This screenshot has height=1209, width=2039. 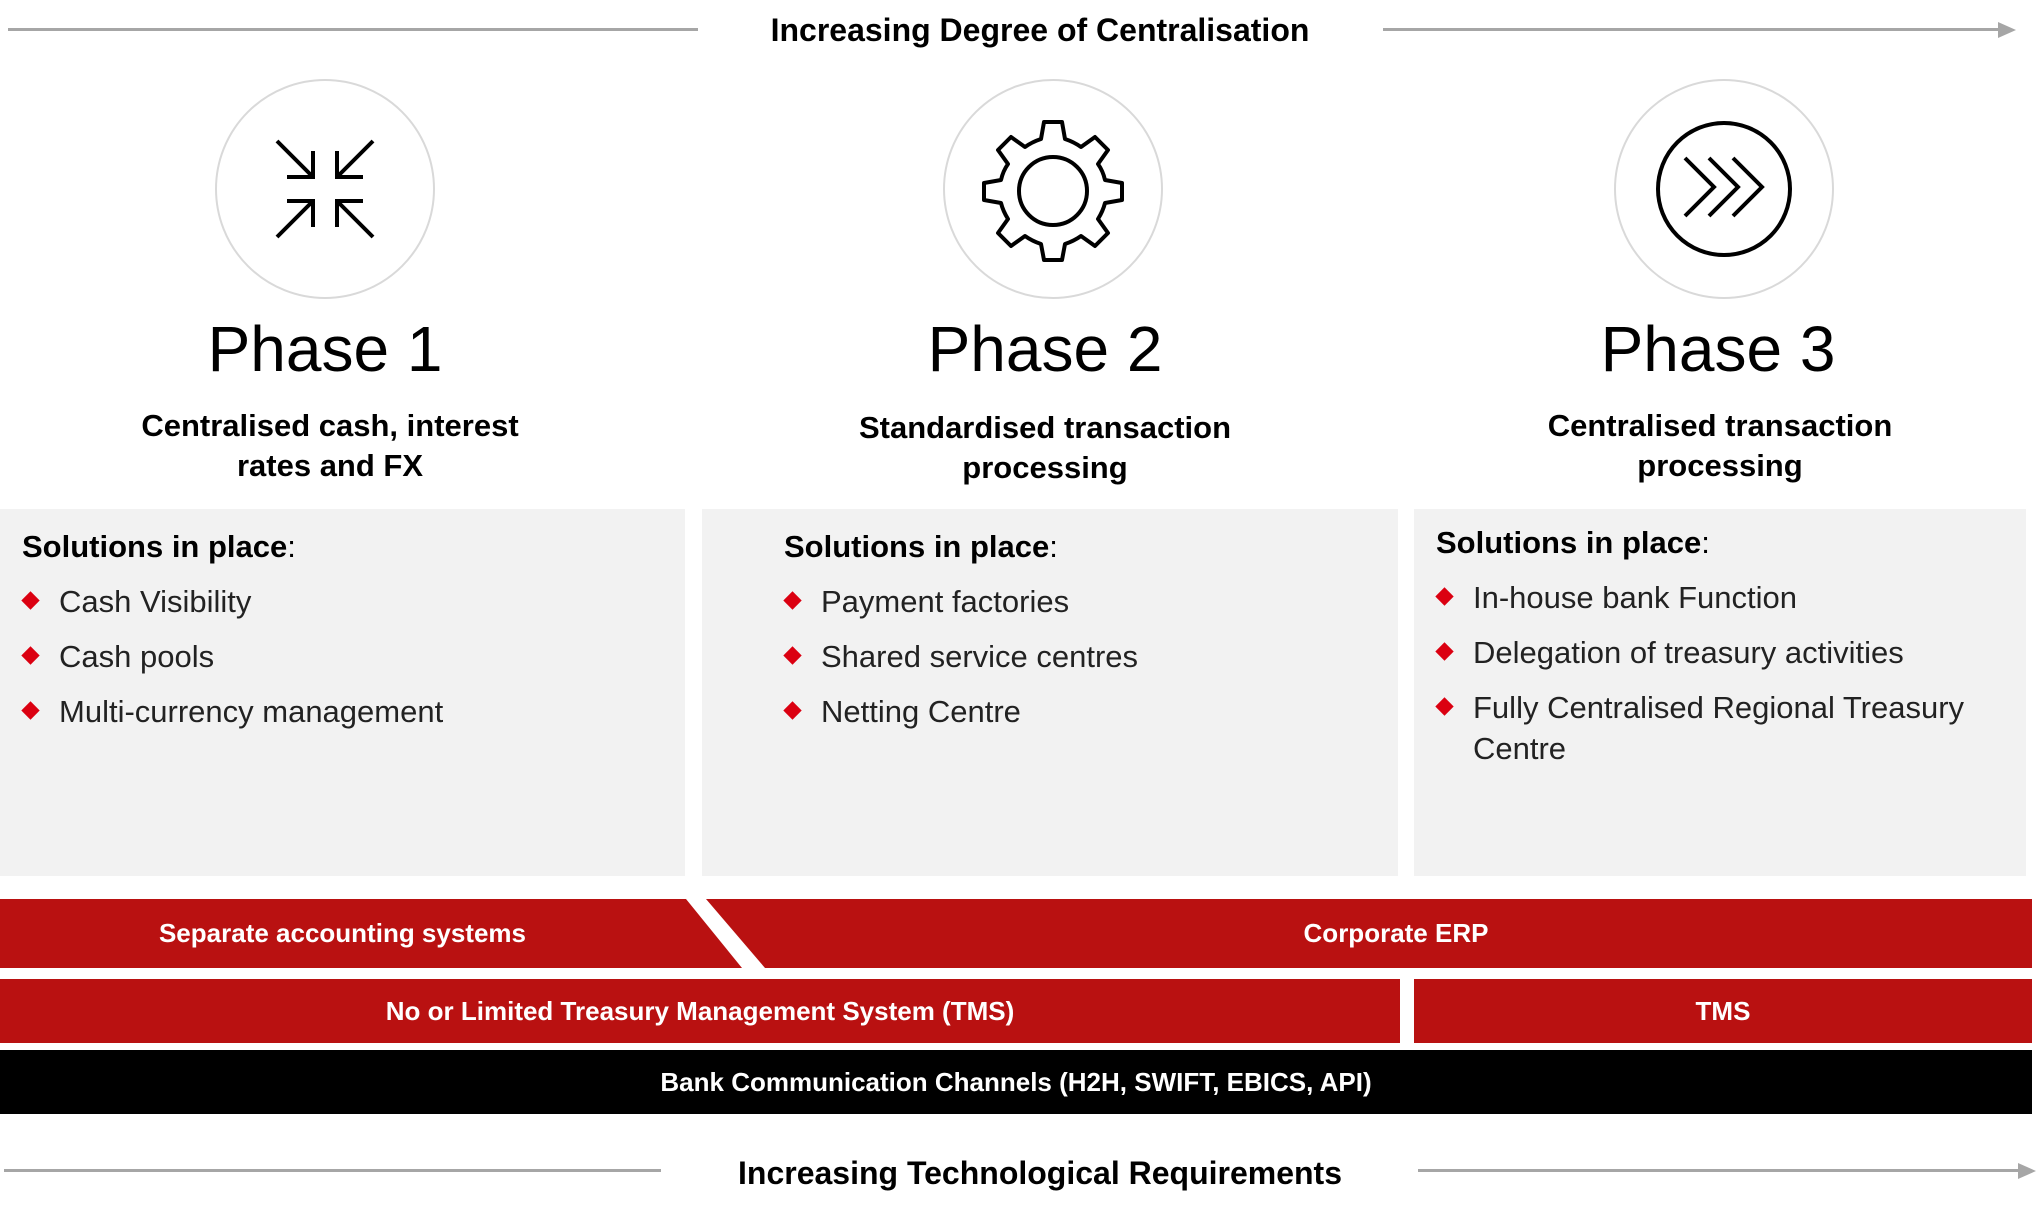 What do you see at coordinates (1725, 597) in the screenshot?
I see `list-item: In-house bank Function` at bounding box center [1725, 597].